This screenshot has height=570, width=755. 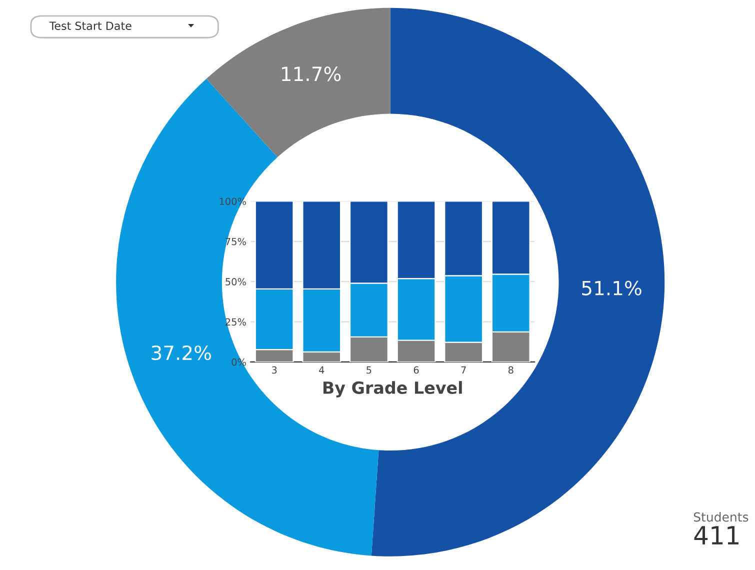 I want to click on x-tick-label: 7, so click(x=463, y=370).